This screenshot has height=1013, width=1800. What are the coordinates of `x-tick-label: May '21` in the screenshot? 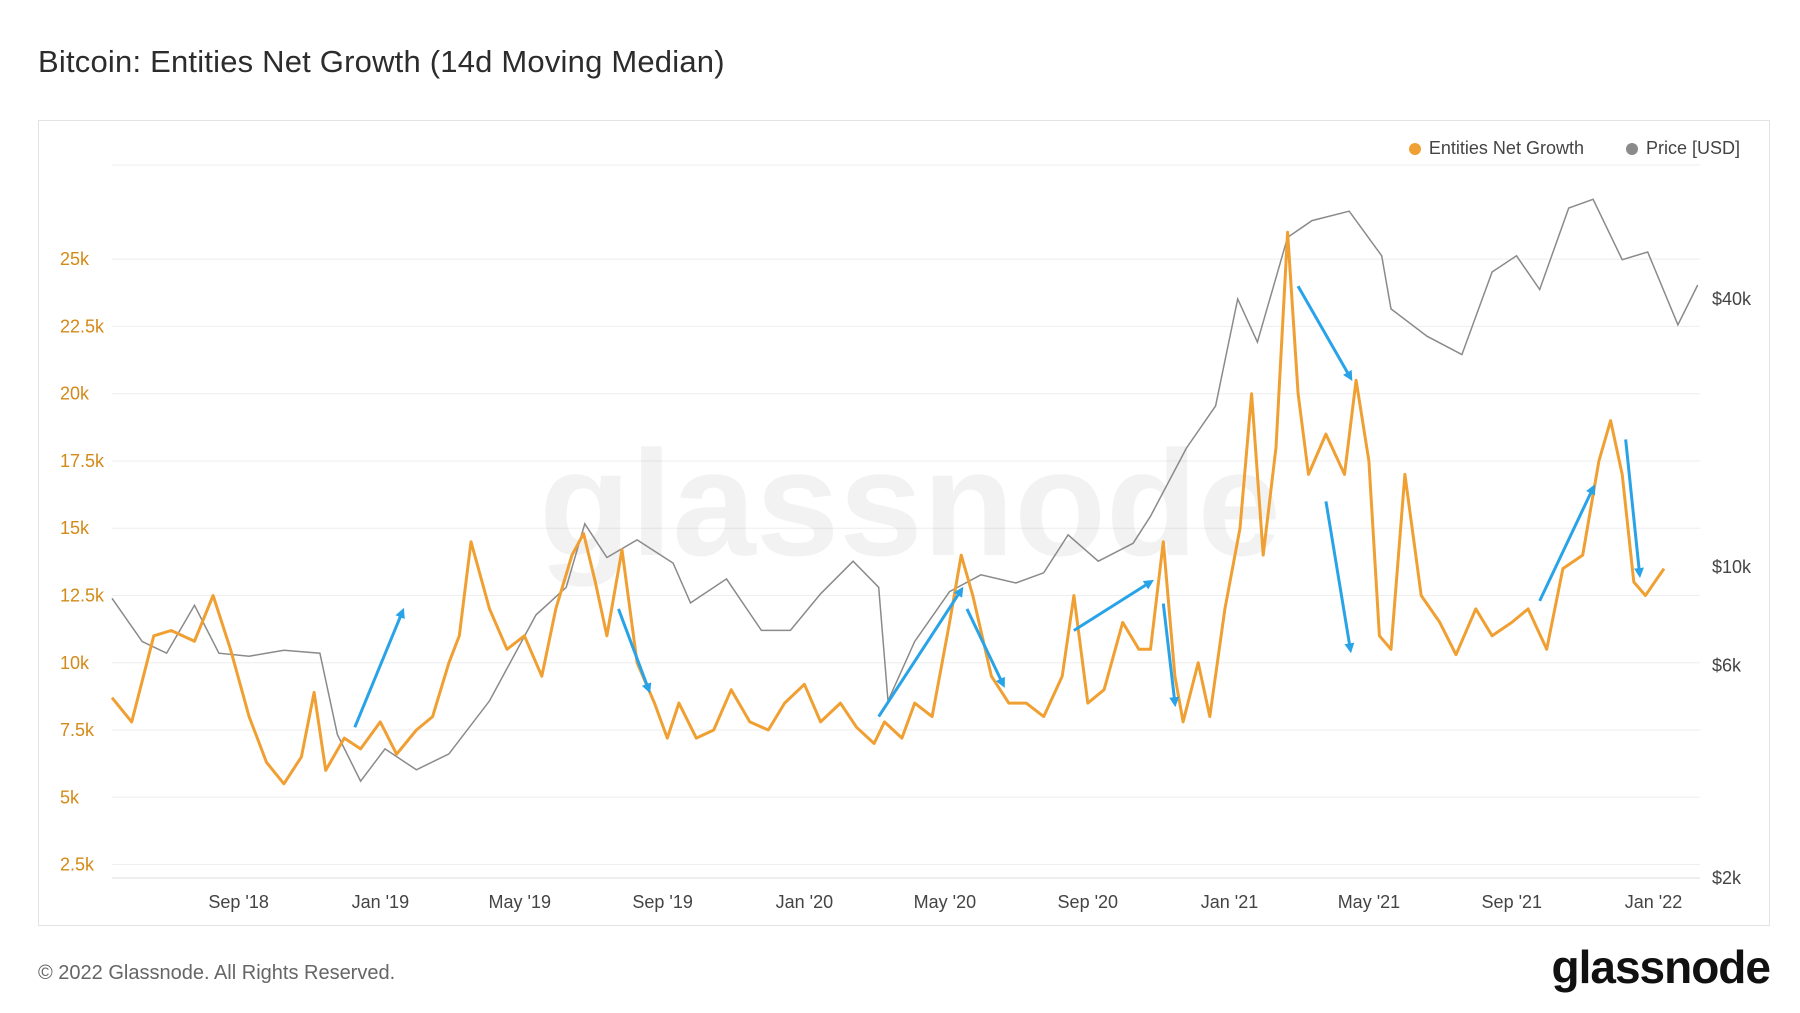 It's located at (1369, 902).